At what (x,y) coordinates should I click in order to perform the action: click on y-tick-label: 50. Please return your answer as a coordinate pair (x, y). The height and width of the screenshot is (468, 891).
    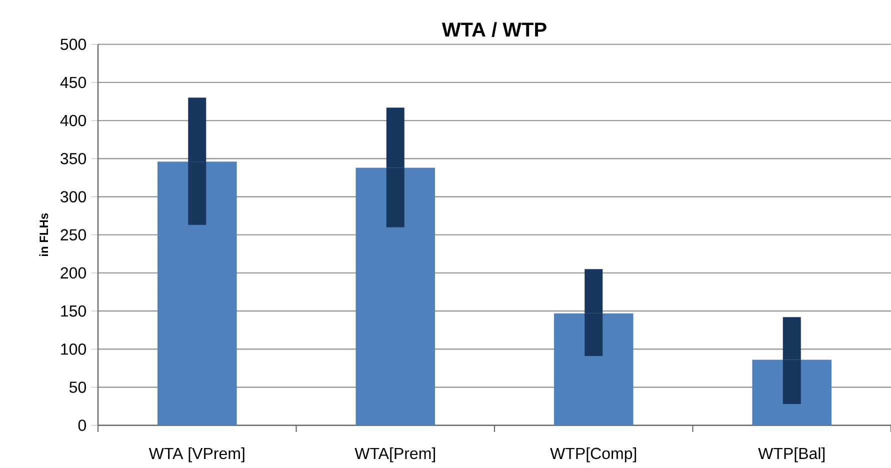
    Looking at the image, I should click on (77, 387).